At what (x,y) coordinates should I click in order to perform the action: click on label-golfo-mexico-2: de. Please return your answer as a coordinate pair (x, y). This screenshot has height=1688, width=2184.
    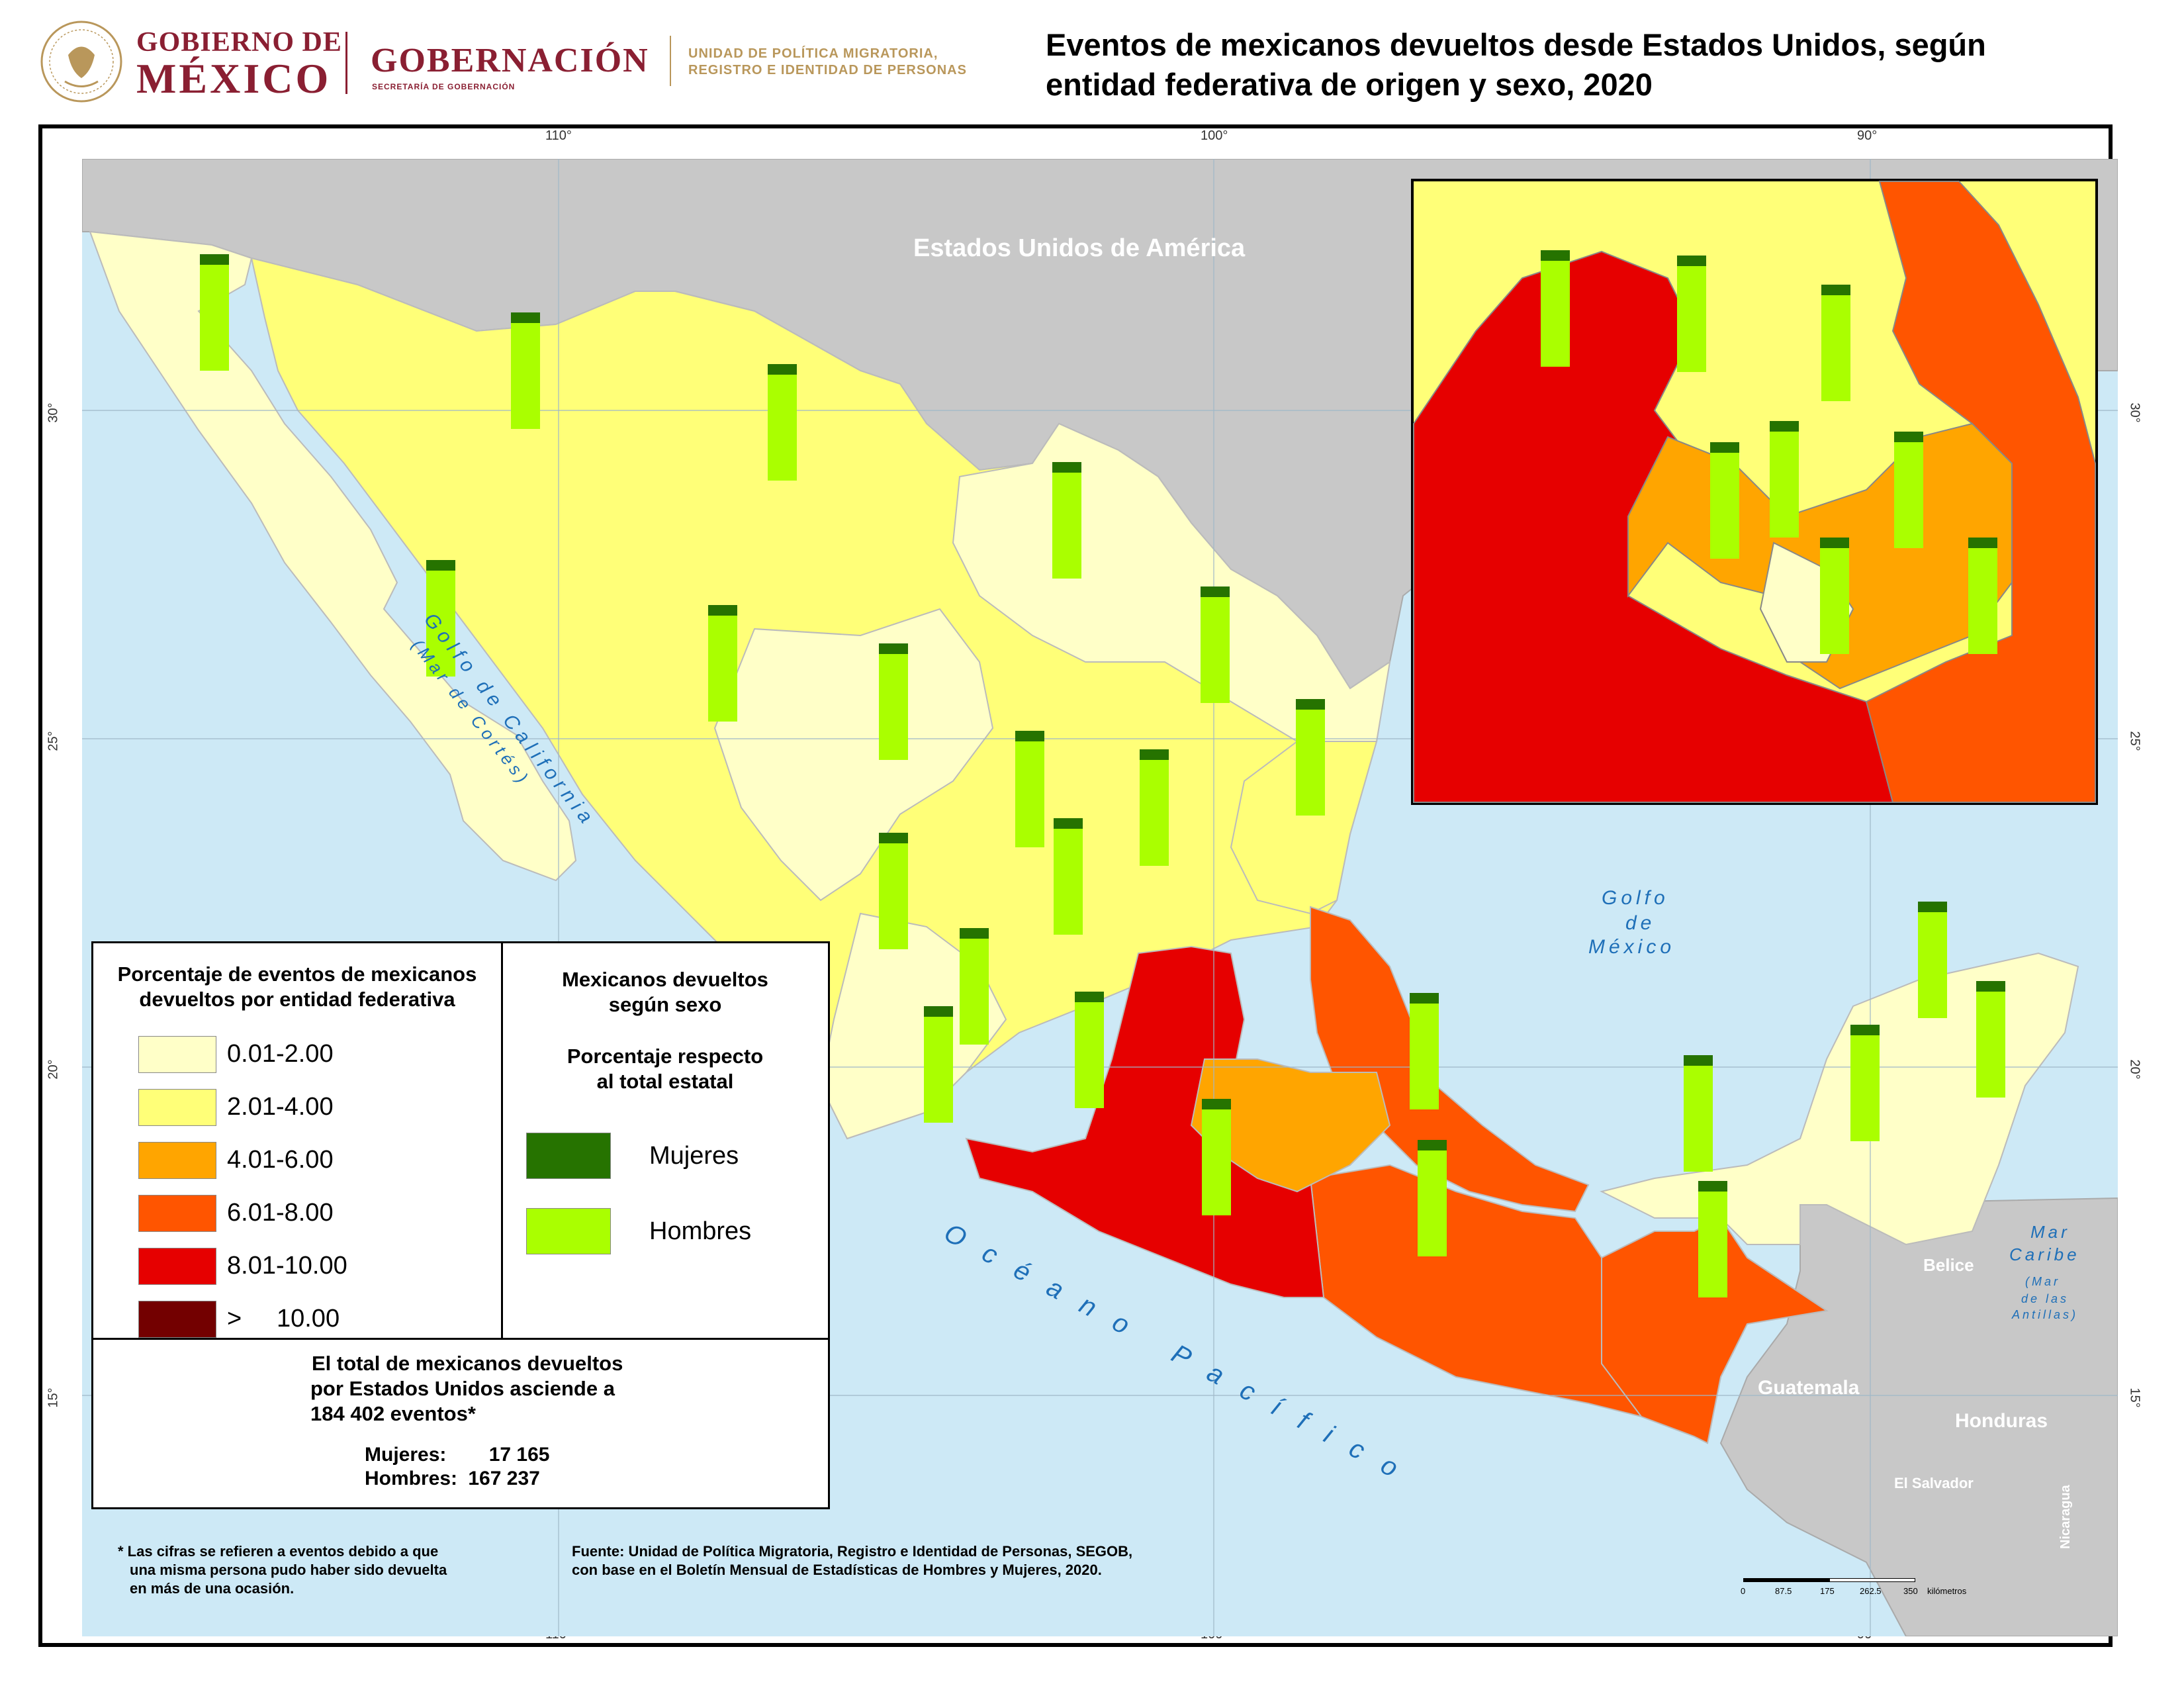
    Looking at the image, I should click on (1641, 923).